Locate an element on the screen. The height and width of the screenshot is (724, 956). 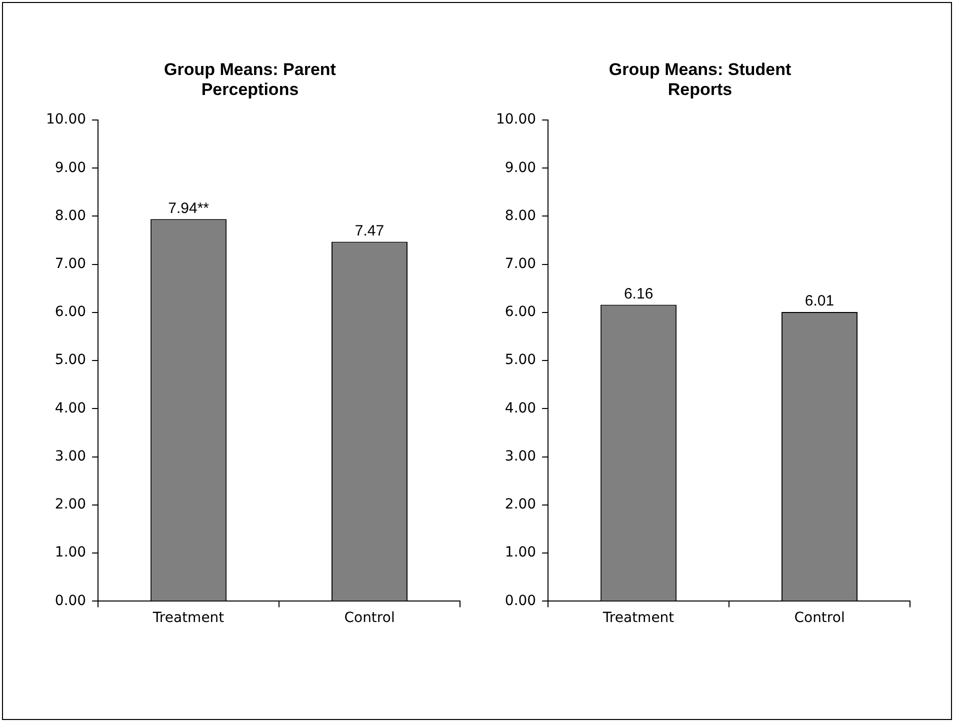
chart-title: Group Means: Parent Perceptions is located at coordinates (250, 80).